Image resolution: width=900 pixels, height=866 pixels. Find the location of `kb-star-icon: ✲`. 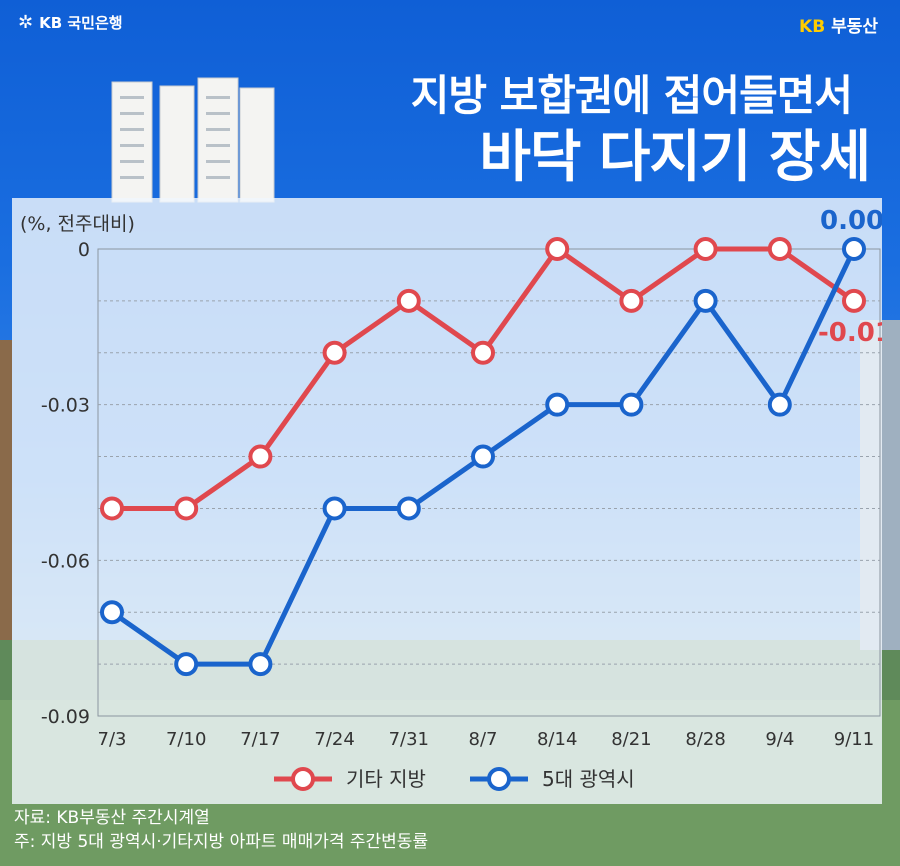

kb-star-icon: ✲ is located at coordinates (26, 22).